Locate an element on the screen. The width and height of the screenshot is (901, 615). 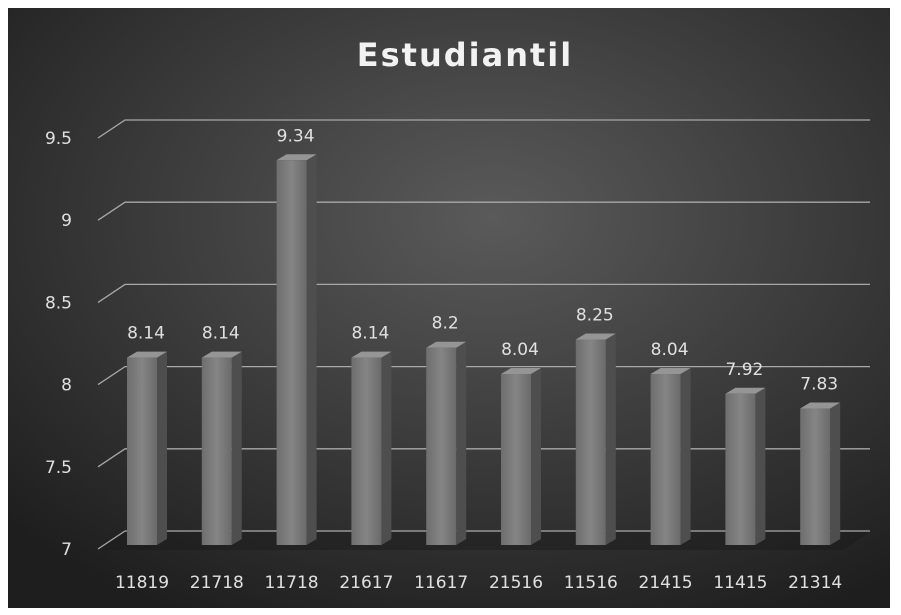
y-tick-label: 9.5 is located at coordinates (58, 139).